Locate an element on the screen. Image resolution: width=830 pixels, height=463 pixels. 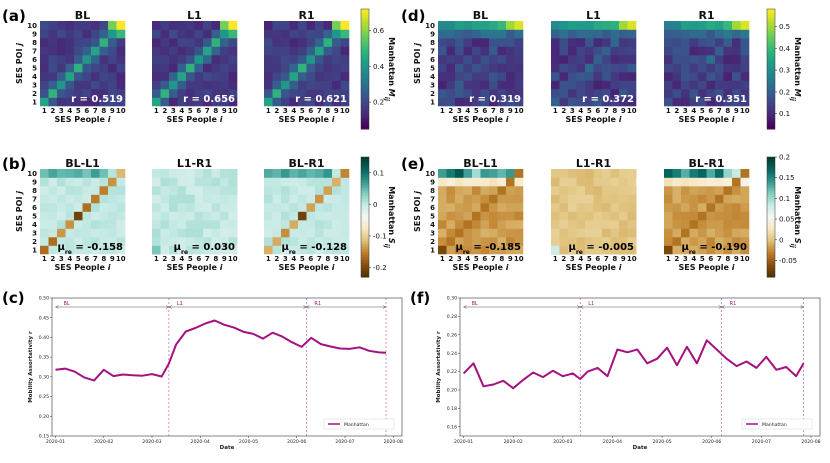
colorbar-tick-label: 0.1 is located at coordinates (784, 199).